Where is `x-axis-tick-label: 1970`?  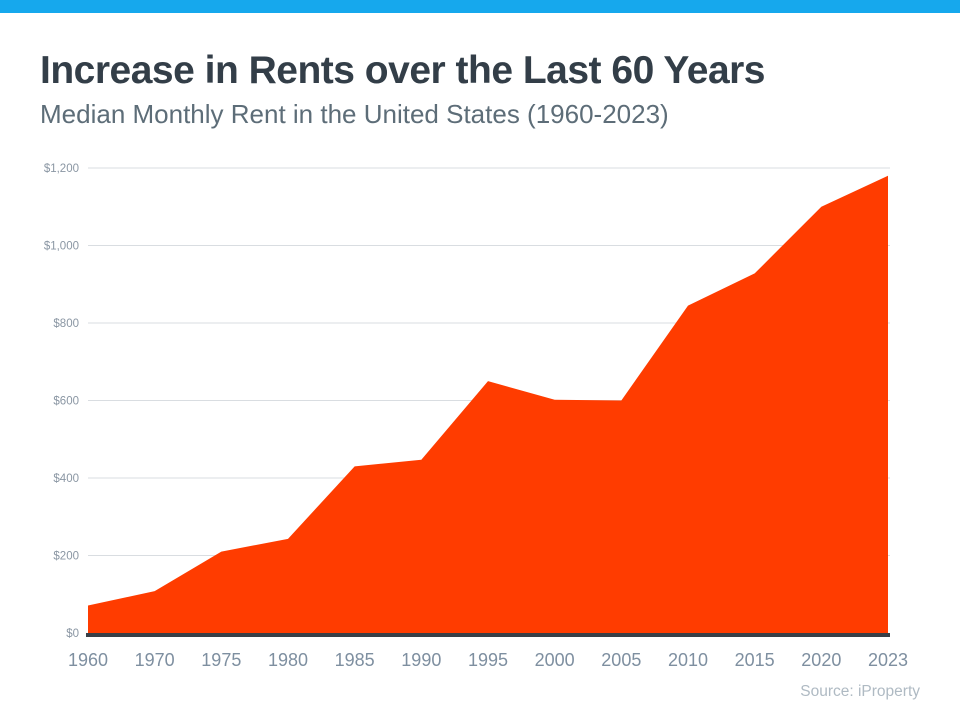
x-axis-tick-label: 1970 is located at coordinates (155, 660).